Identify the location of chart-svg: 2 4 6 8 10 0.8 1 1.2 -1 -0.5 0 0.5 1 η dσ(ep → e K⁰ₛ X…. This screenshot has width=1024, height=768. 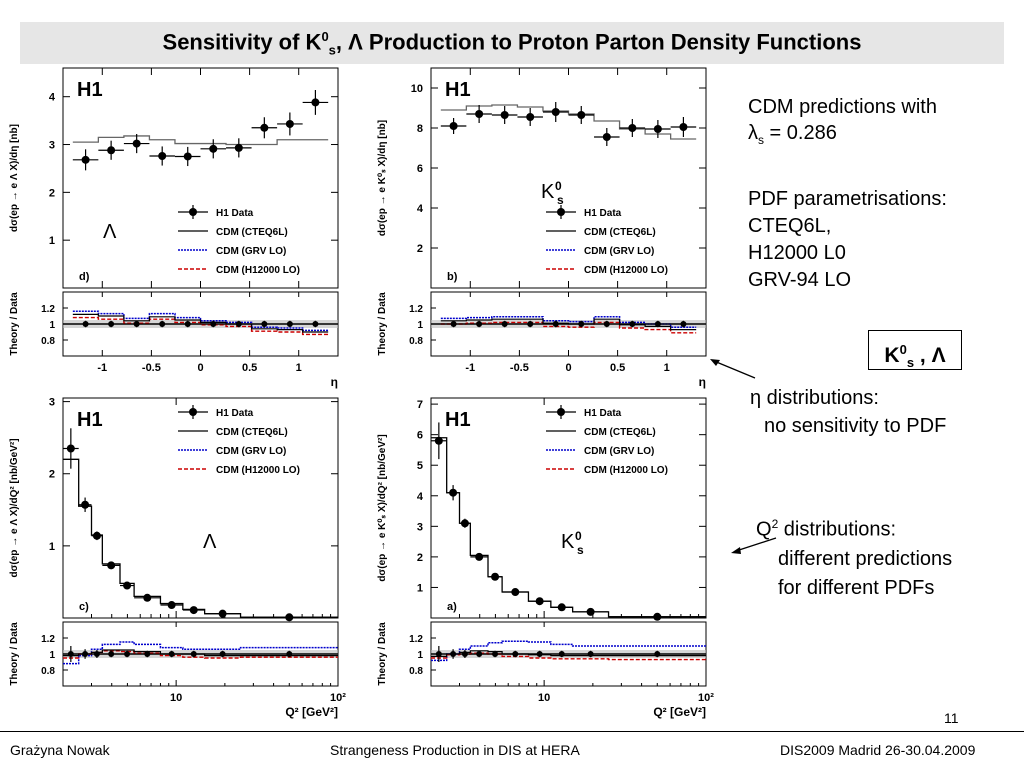
(542, 228).